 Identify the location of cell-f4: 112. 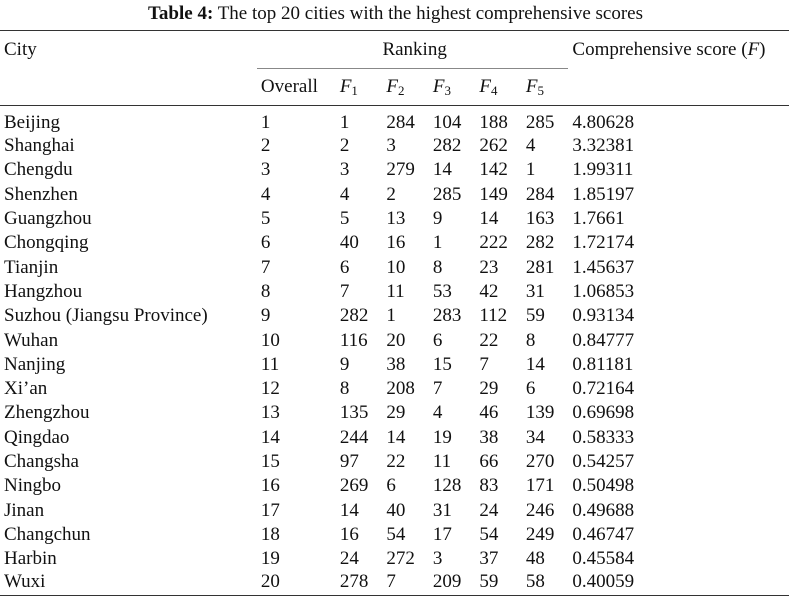
(493, 316).